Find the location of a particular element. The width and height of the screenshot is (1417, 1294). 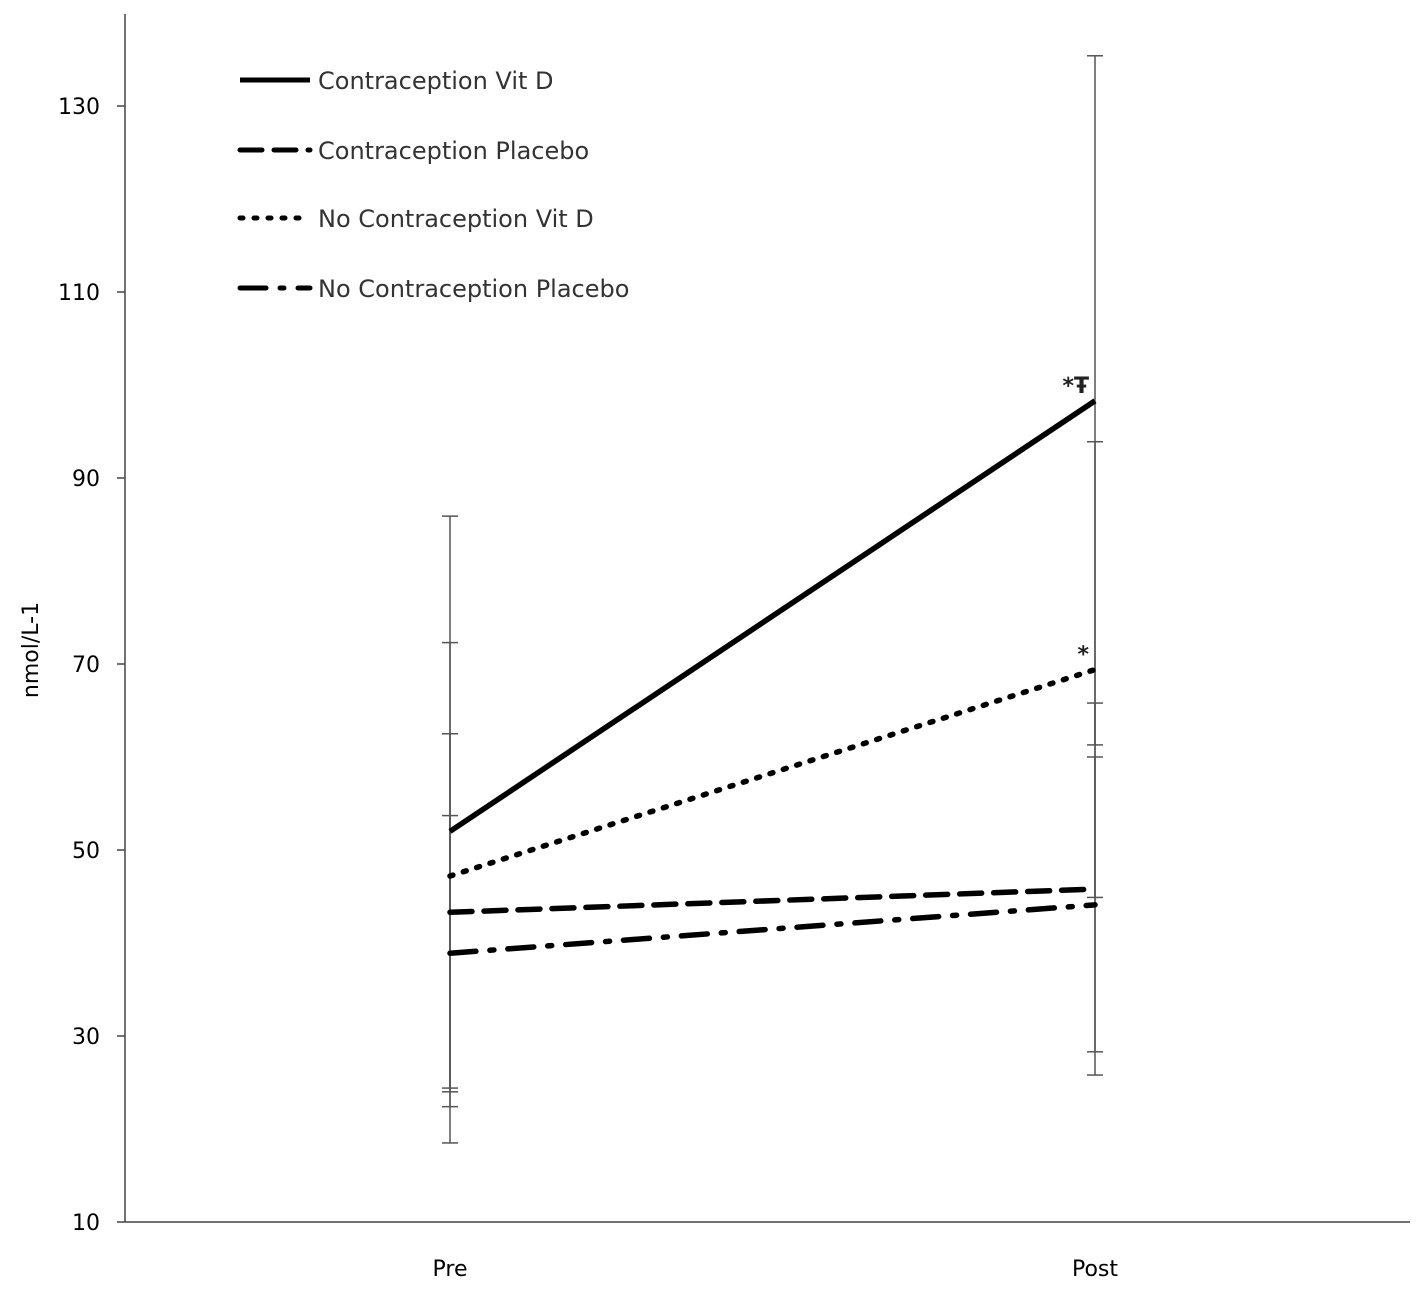

y-axis-label: nmol/L-1 is located at coordinates (31, 650).